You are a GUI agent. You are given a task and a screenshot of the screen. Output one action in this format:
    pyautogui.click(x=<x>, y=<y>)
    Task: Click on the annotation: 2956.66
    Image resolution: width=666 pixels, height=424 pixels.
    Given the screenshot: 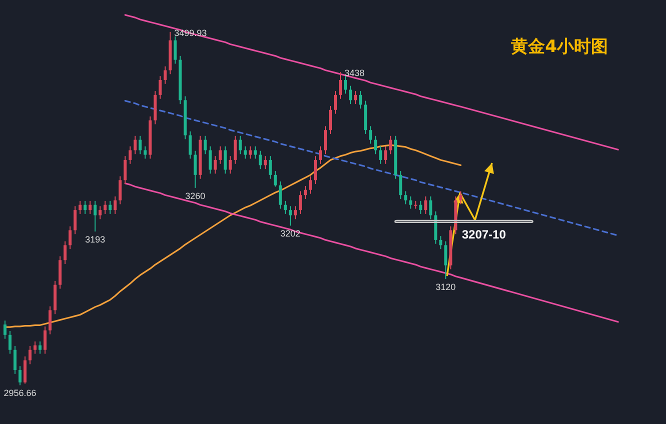 What is the action you would take?
    pyautogui.click(x=20, y=393)
    